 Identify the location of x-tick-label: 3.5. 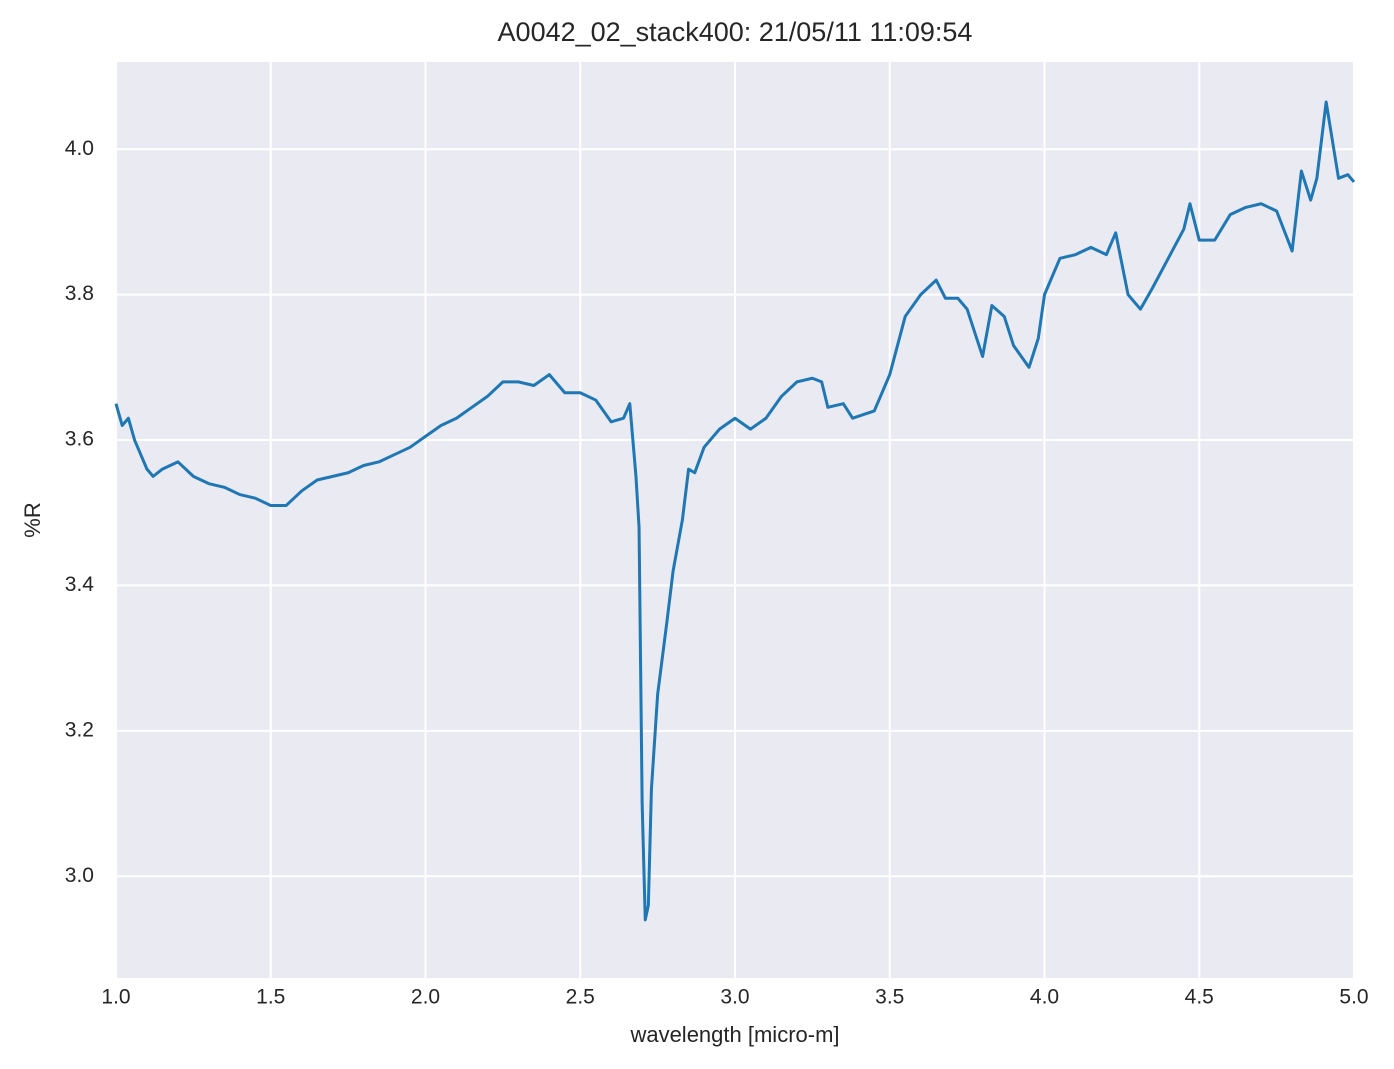
(889, 997).